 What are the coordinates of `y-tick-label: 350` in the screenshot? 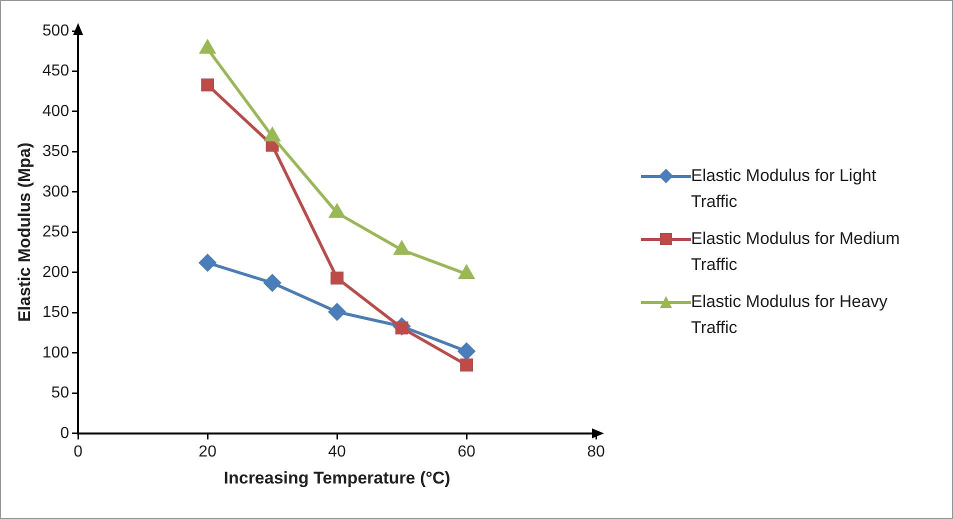 It's located at (56, 151).